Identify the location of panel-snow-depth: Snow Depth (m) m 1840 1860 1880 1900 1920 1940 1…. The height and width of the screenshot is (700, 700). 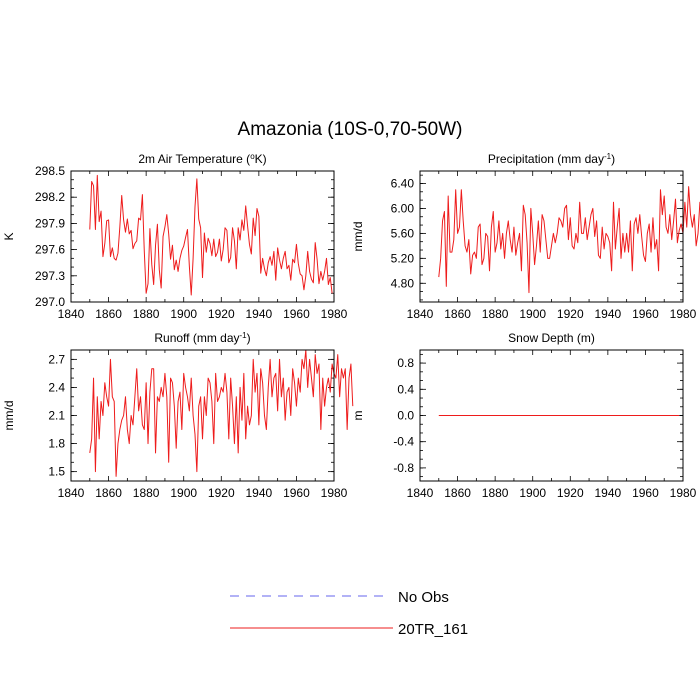
(524, 415).